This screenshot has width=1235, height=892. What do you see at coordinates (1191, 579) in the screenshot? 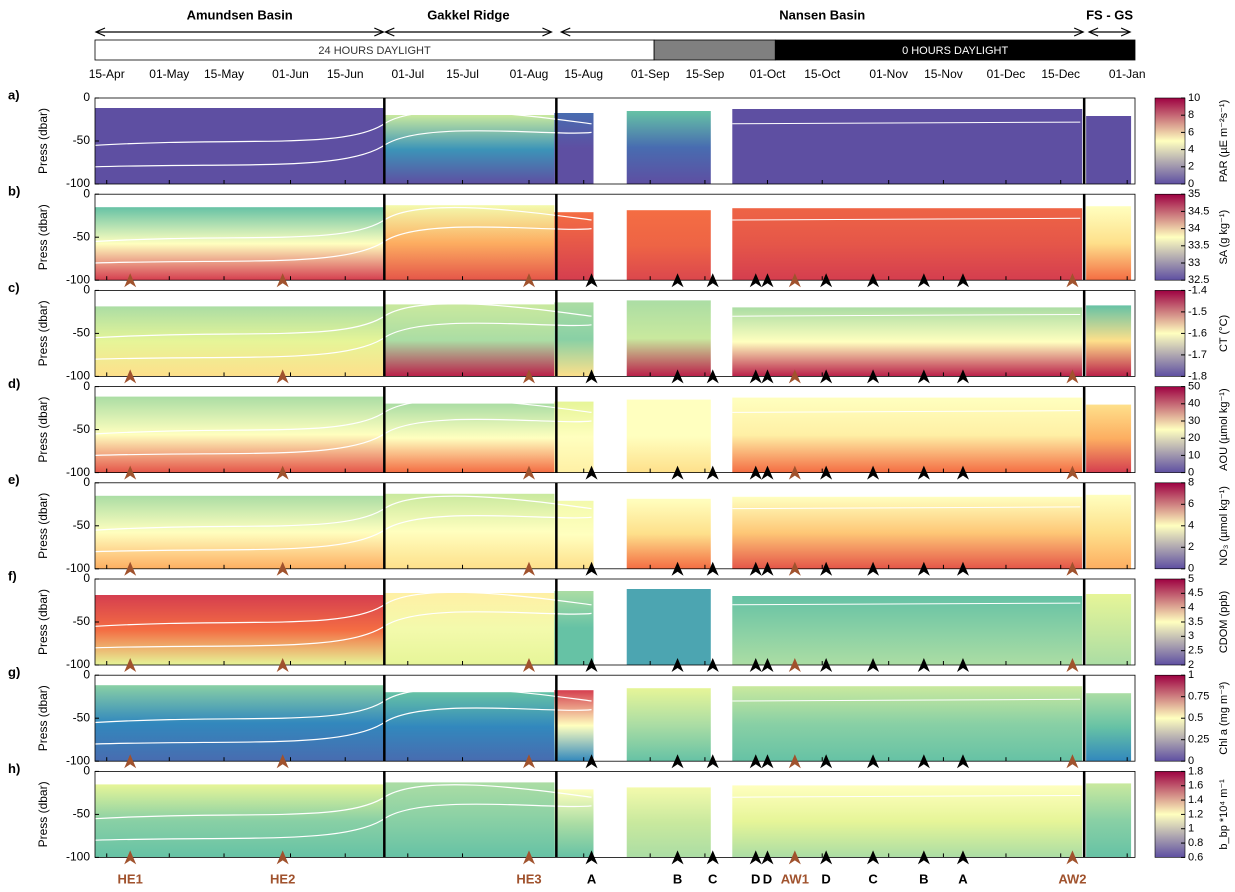
I see `colorbar-tick-label: 5` at bounding box center [1191, 579].